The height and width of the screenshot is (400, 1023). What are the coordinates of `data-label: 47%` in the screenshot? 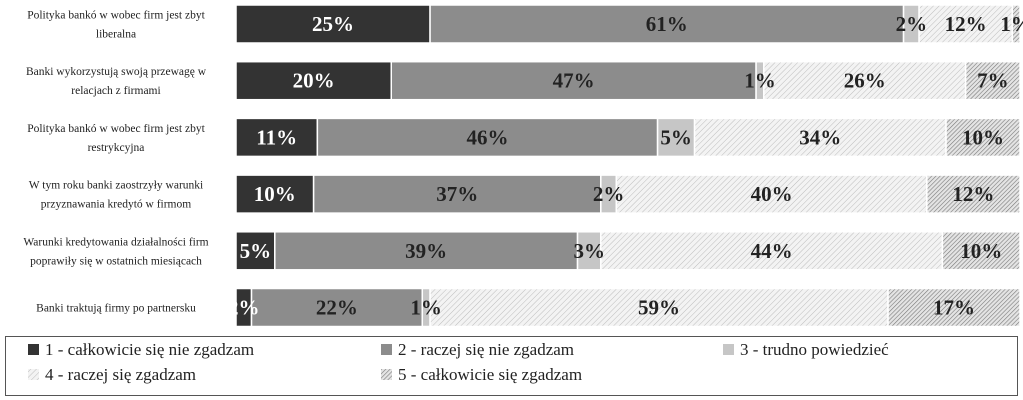 It's located at (574, 81).